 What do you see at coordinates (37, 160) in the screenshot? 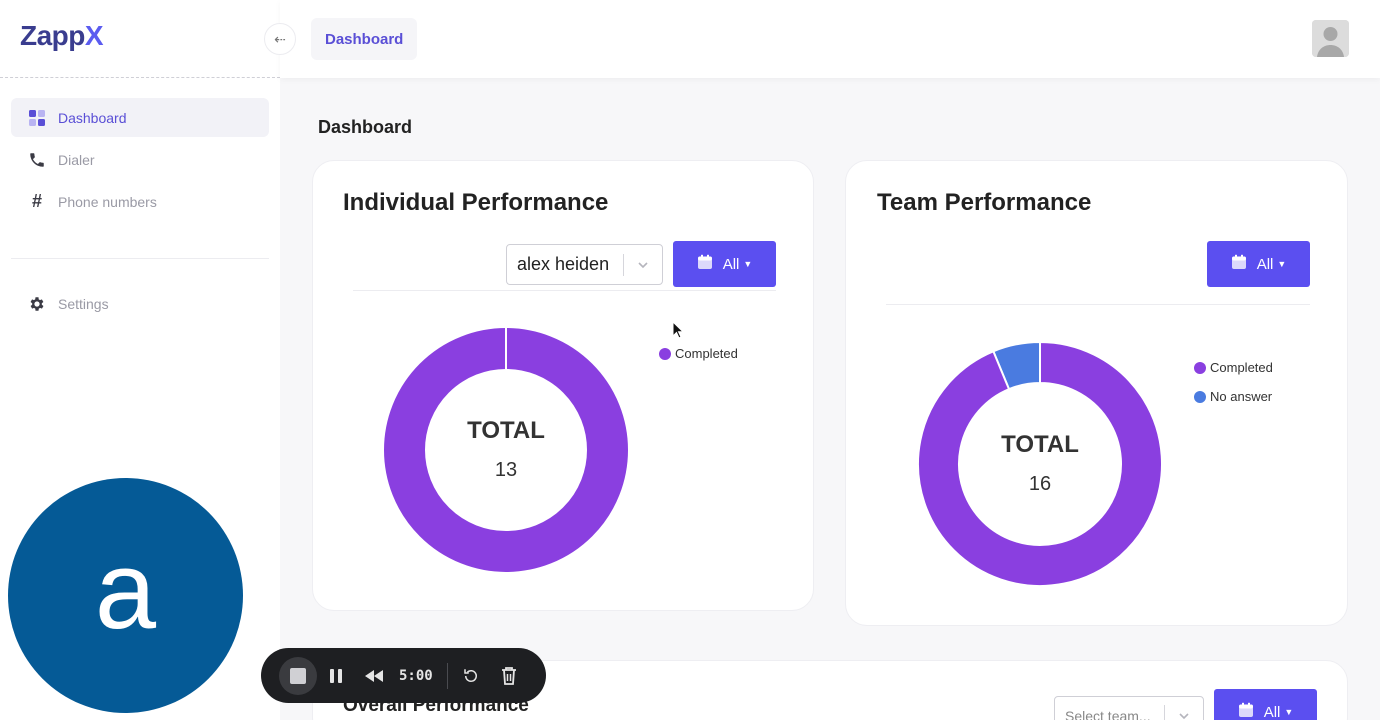
I see `phone-icon` at bounding box center [37, 160].